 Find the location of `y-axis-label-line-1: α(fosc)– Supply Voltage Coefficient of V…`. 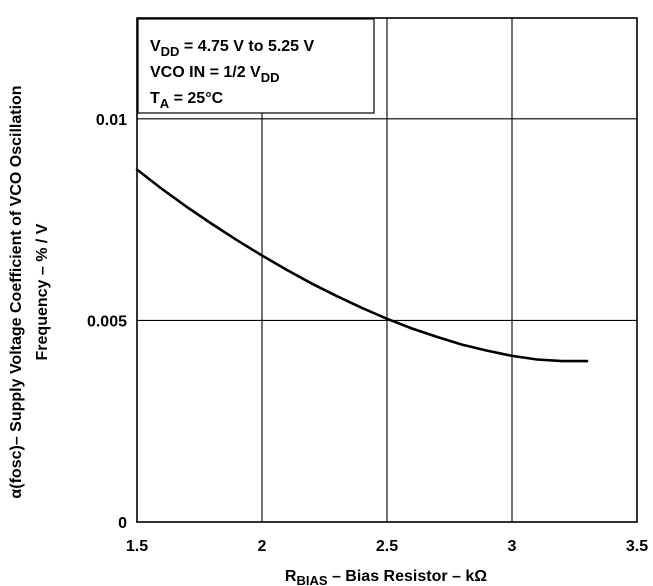

y-axis-label-line-1: α(fosc)– Supply Voltage Coefficient of V… is located at coordinates (16, 291).